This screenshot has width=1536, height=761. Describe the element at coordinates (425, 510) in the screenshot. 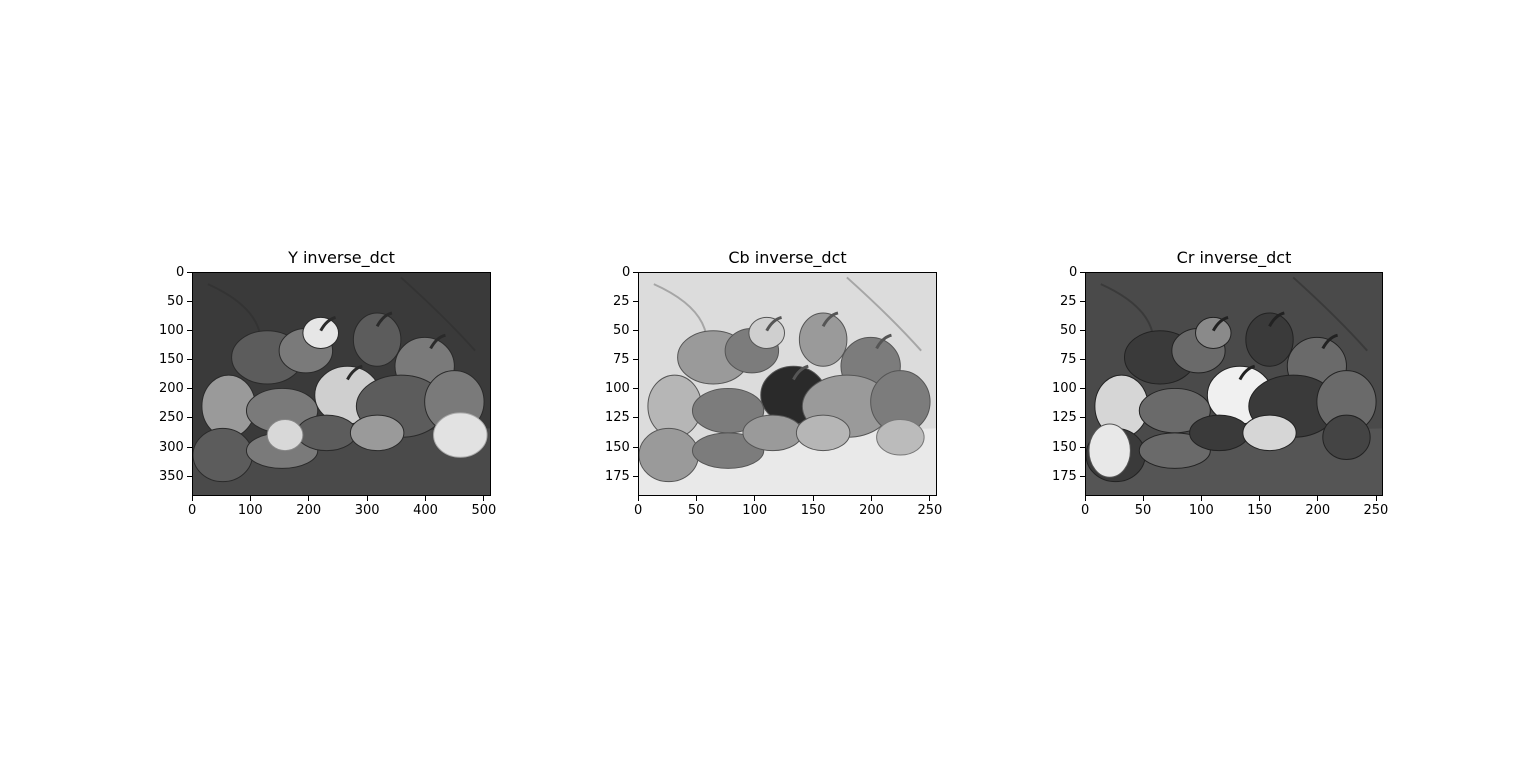

I see `x-tick-label: 400` at that location.